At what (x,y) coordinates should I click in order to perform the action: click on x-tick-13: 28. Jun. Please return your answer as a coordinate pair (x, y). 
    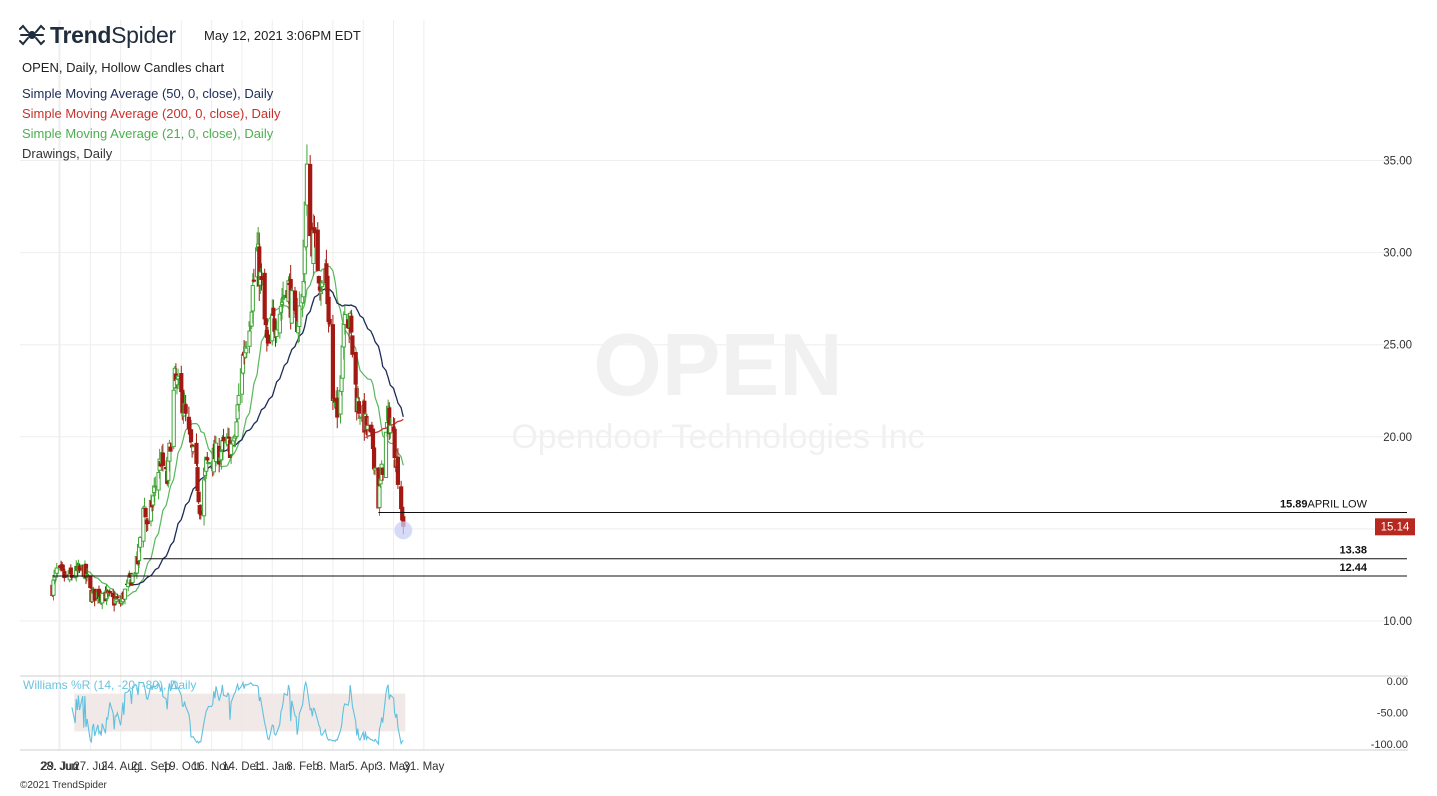
    Looking at the image, I should click on (59, 767).